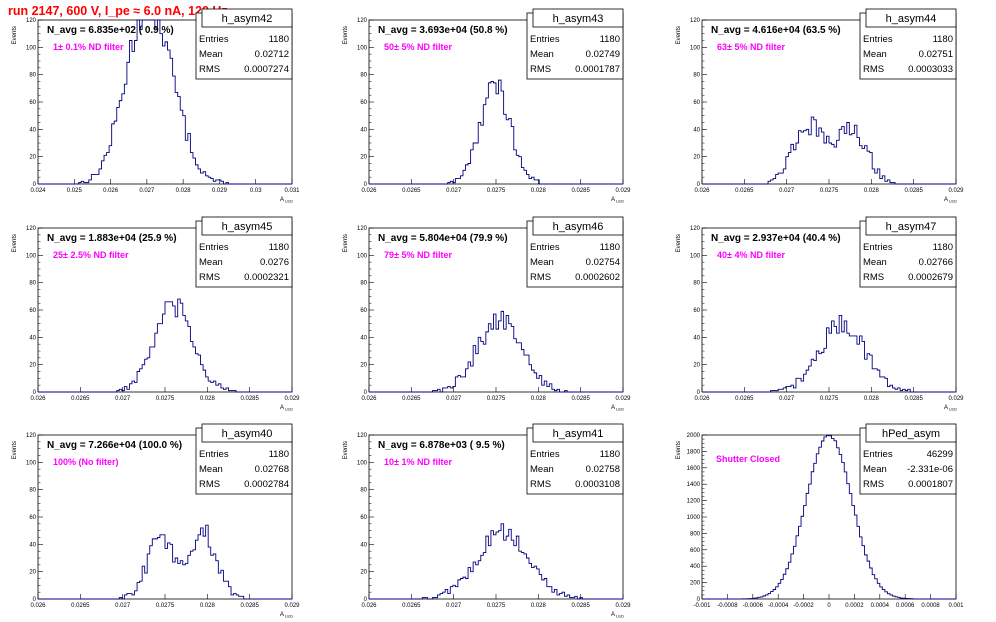  Describe the element at coordinates (748, 459) in the screenshot. I see `filter-label: Shutter Closed` at that location.